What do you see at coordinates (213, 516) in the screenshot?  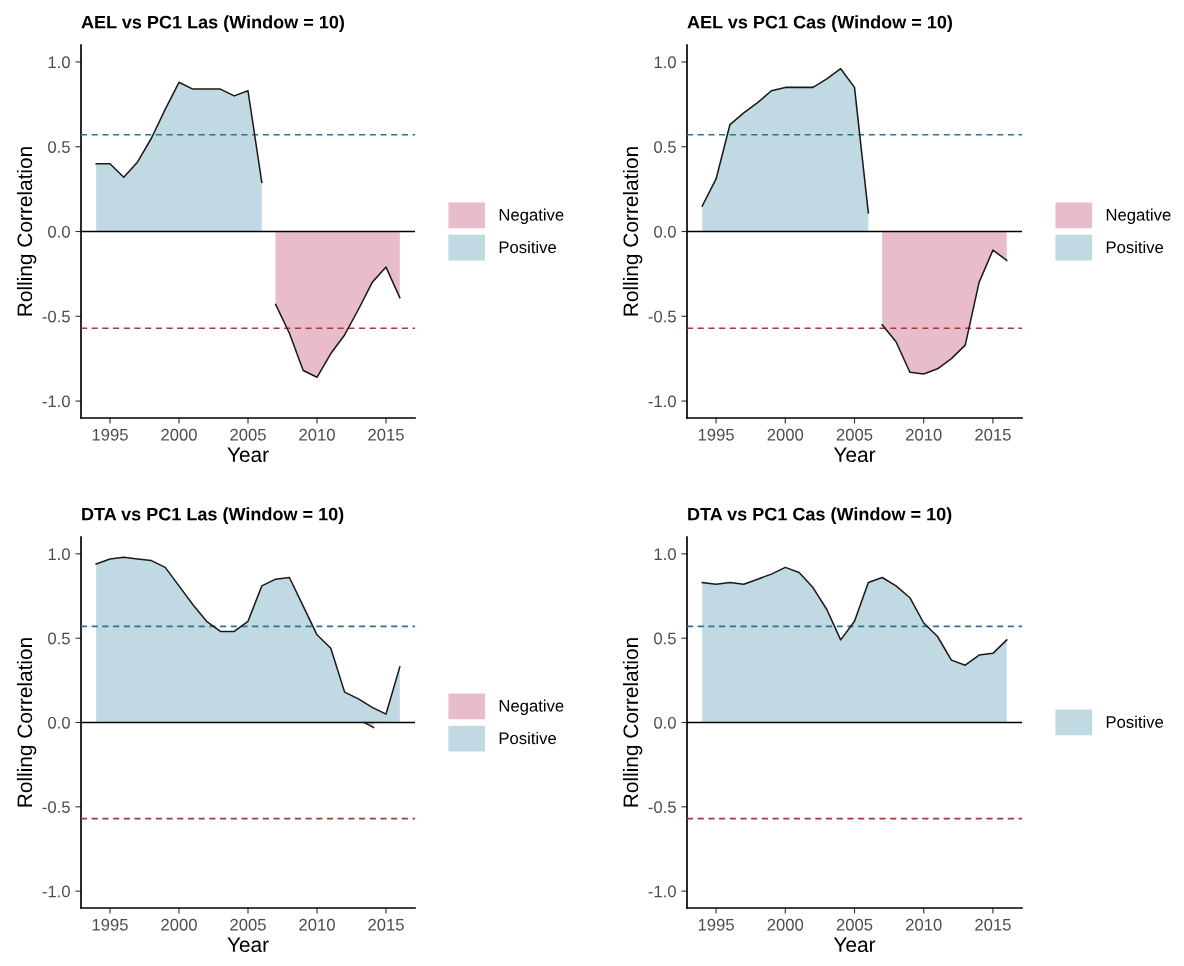 I see `chart-title: DTA vs PC1 Las (Window = 10)` at bounding box center [213, 516].